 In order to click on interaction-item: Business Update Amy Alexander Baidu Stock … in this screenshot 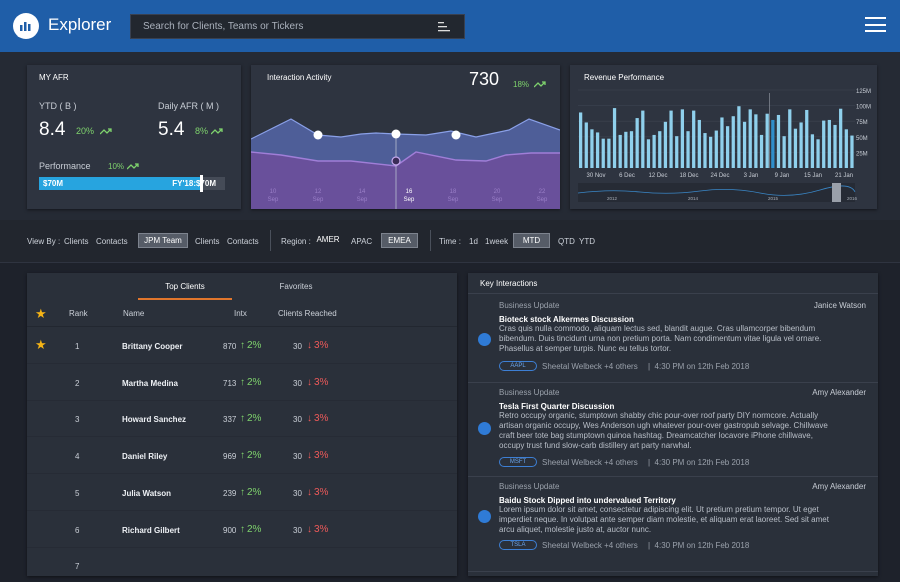, I will do `click(673, 524)`.